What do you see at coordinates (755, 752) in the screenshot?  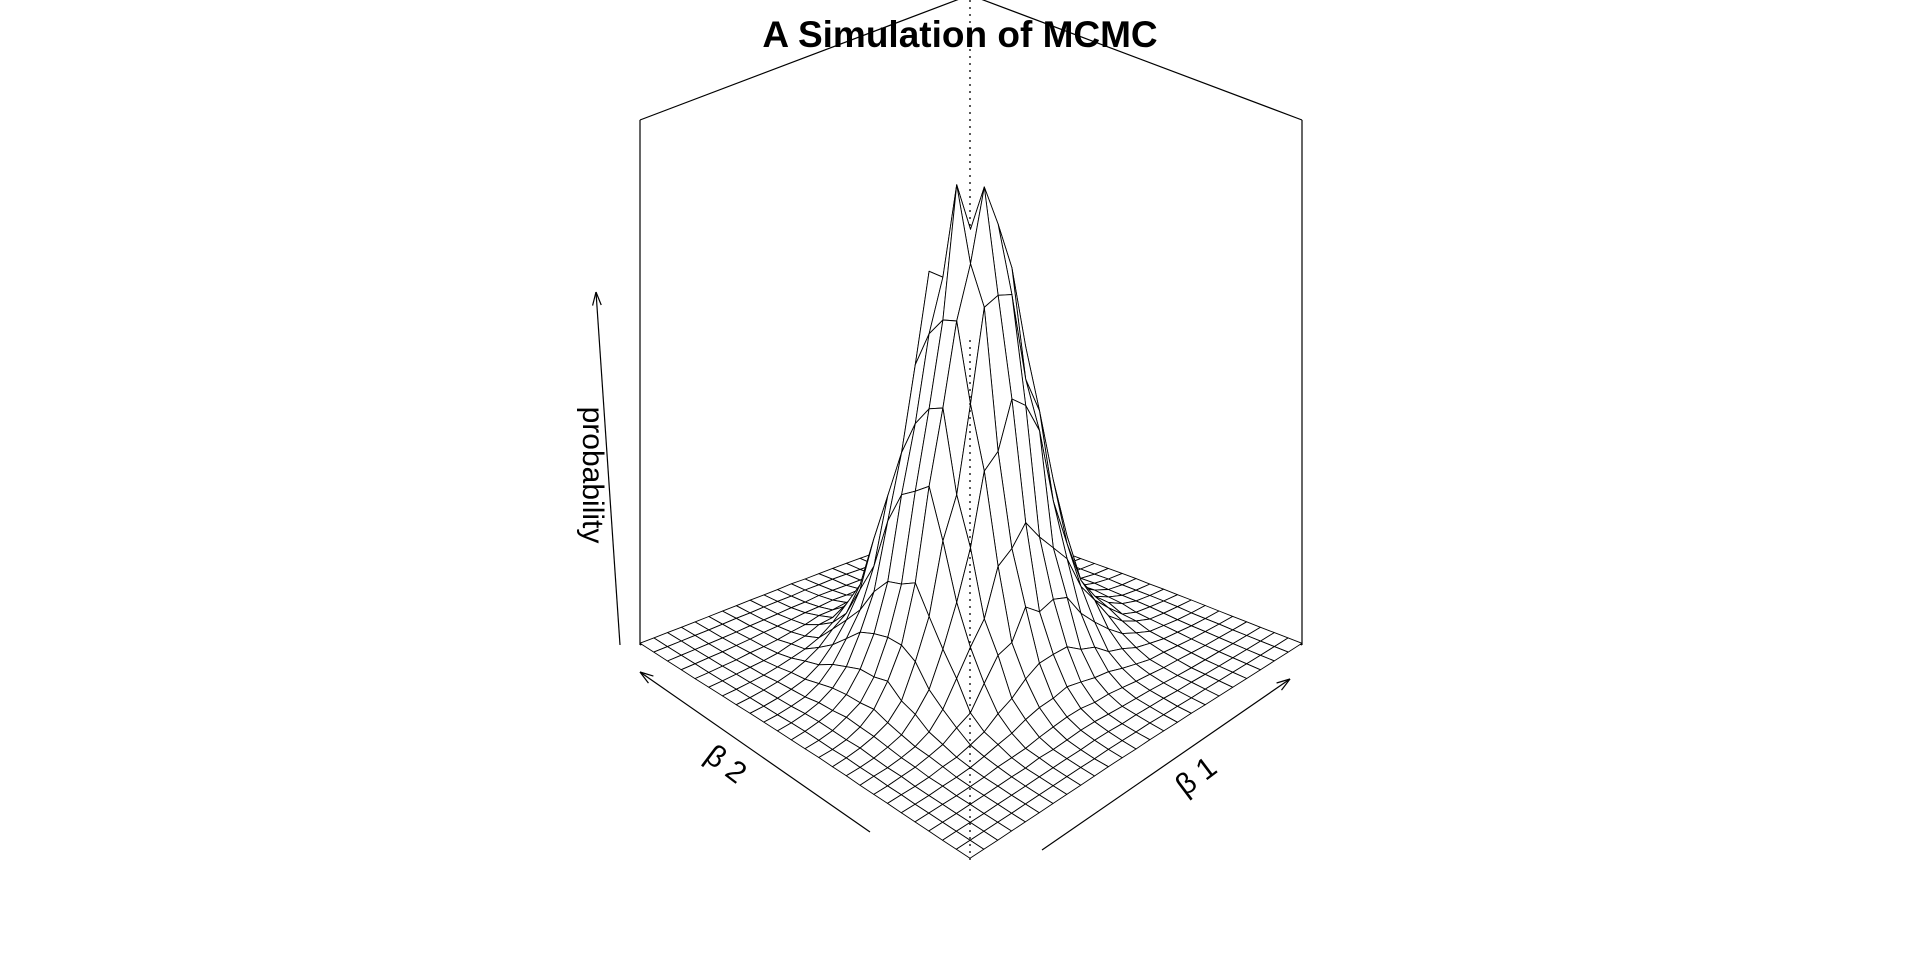 I see `y-axis-arrow` at bounding box center [755, 752].